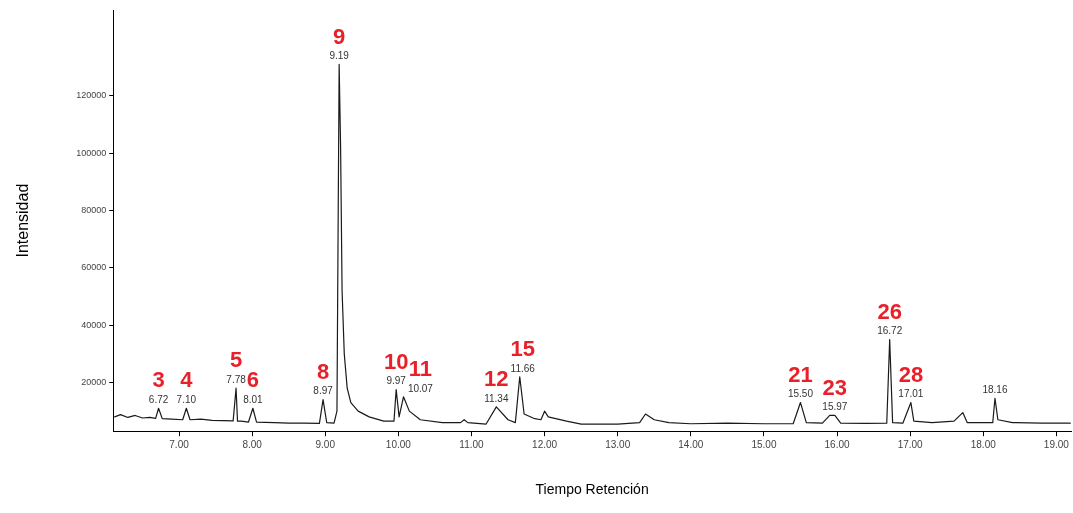 The image size is (1073, 513). Describe the element at coordinates (186, 400) in the screenshot. I see `annotation: 7.10` at that location.